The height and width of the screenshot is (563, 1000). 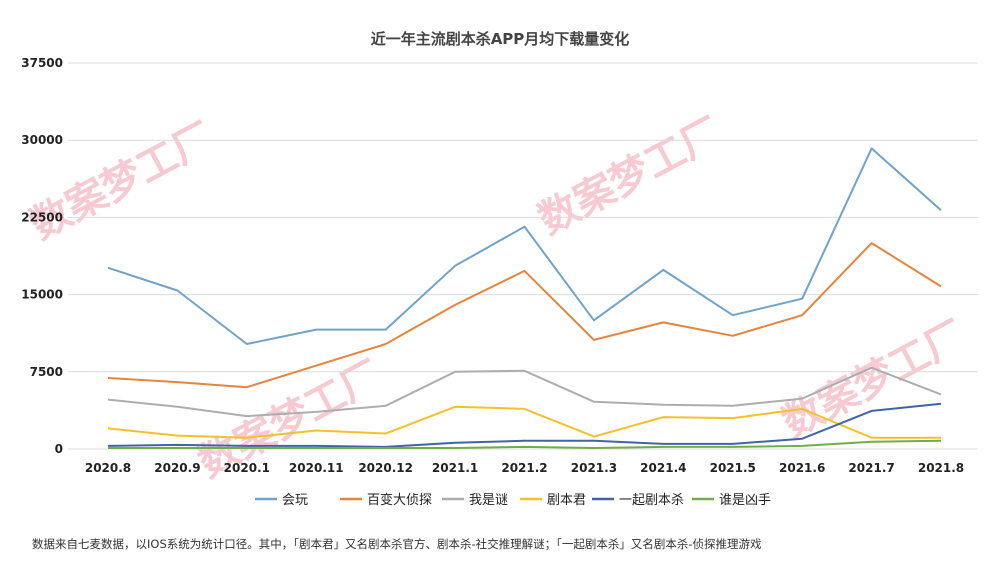 I want to click on x-tick-label: 2020.12, so click(x=385, y=468).